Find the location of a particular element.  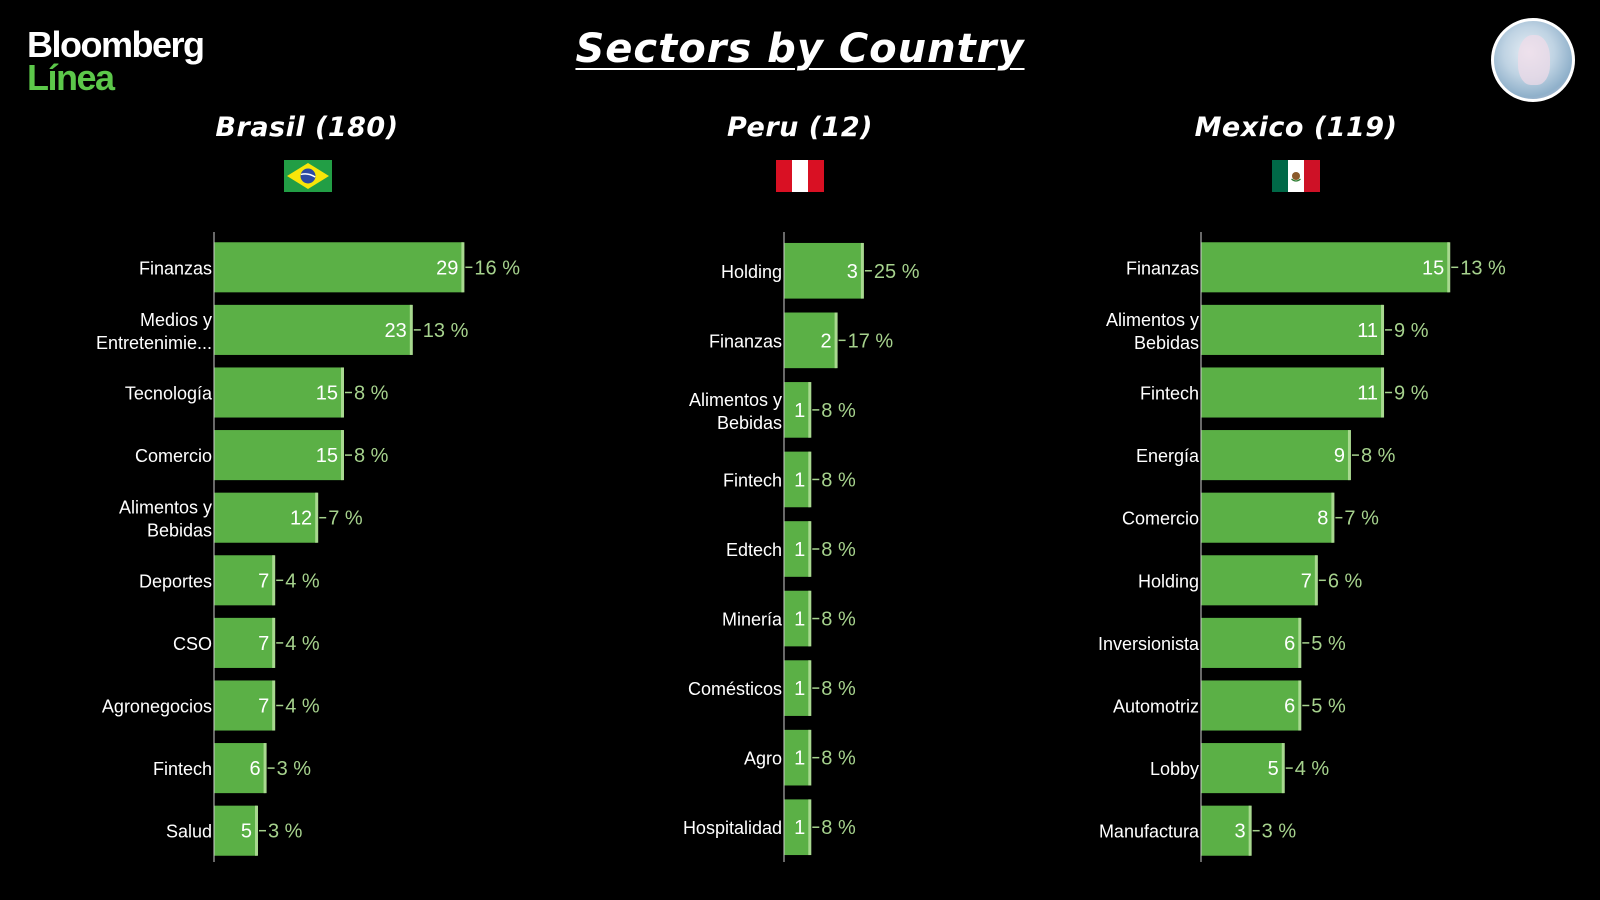

mexico-category-label: Manufactura is located at coordinates (1149, 832).